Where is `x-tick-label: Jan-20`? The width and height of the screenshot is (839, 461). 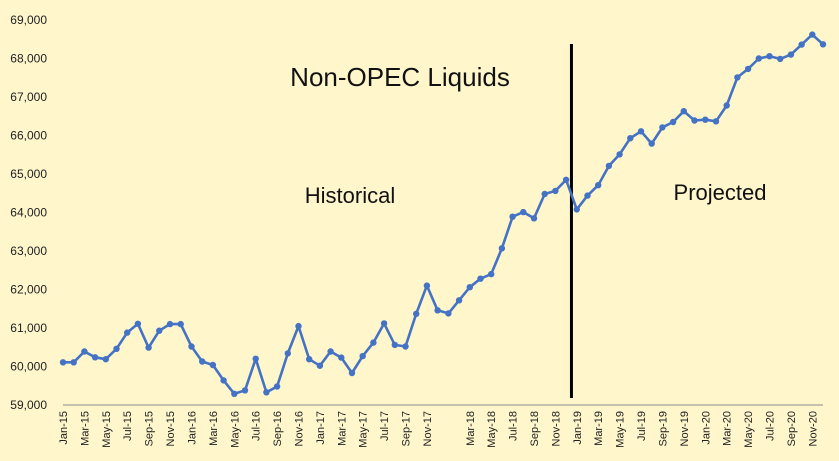
x-tick-label: Jan-20 is located at coordinates (706, 428).